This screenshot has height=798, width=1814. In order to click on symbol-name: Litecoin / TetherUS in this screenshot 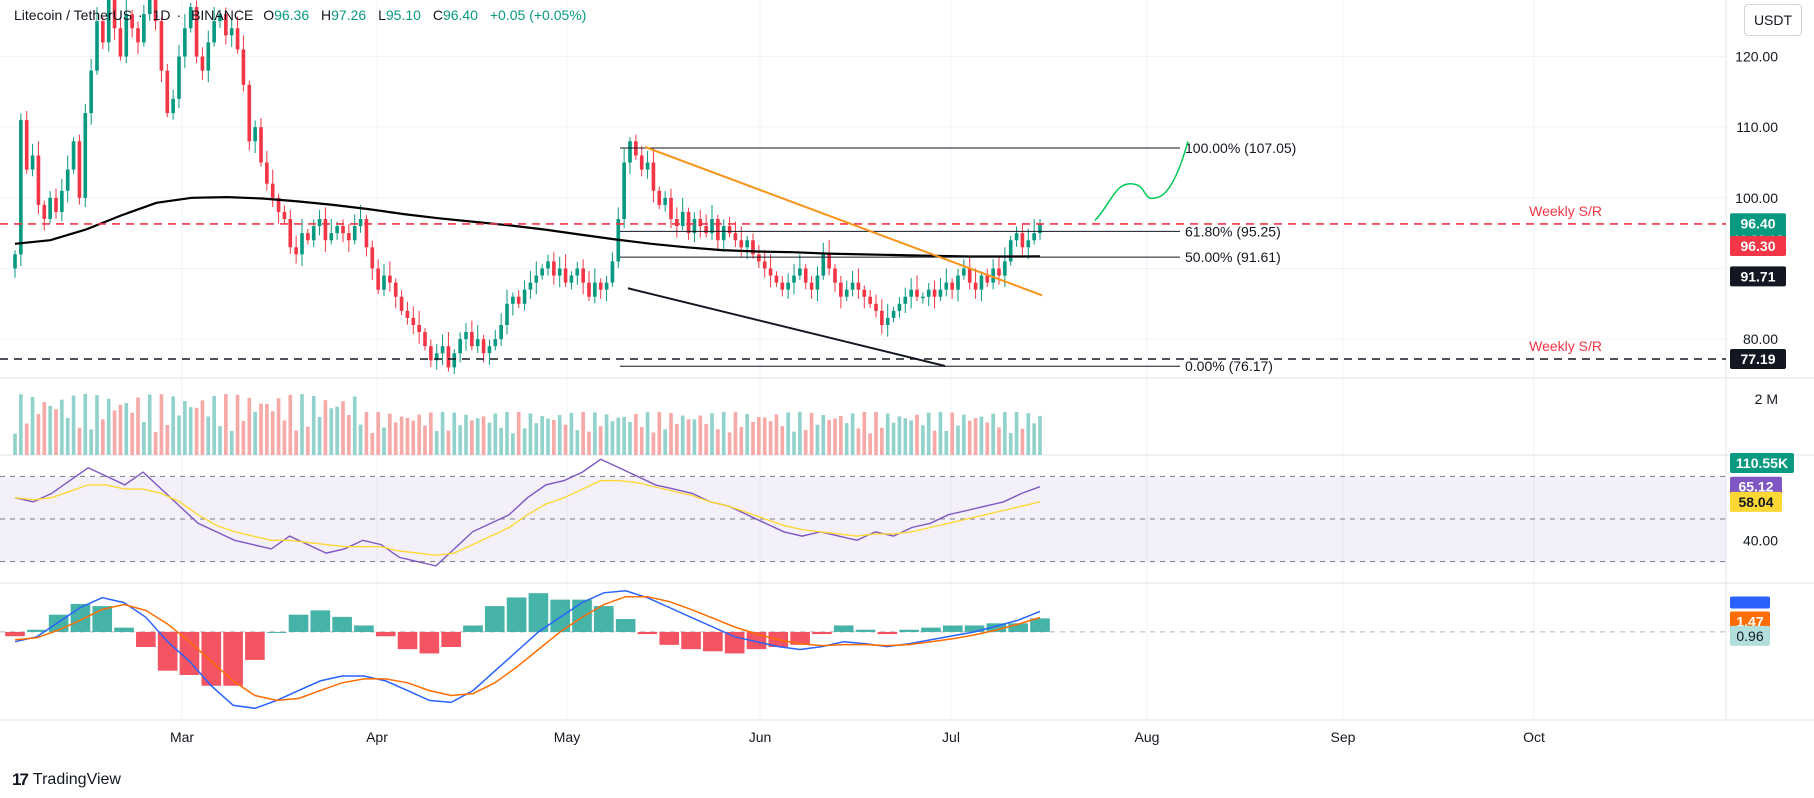, I will do `click(73, 15)`.